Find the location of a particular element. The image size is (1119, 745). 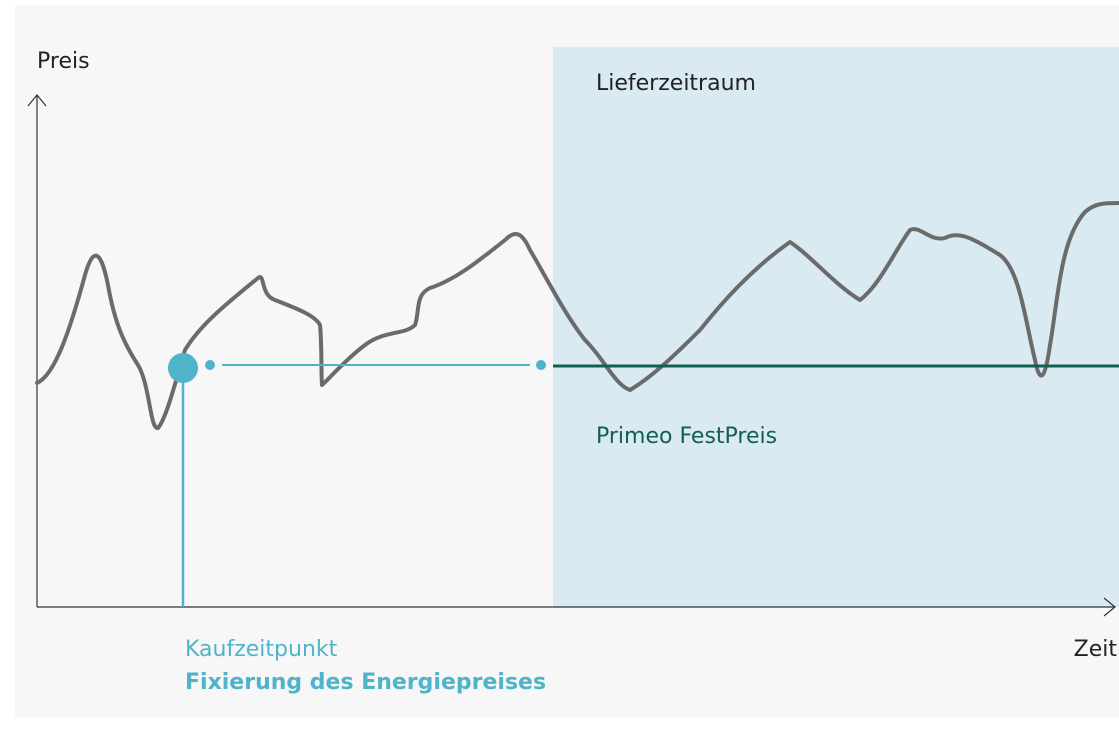

purchase-point is located at coordinates (183, 368).